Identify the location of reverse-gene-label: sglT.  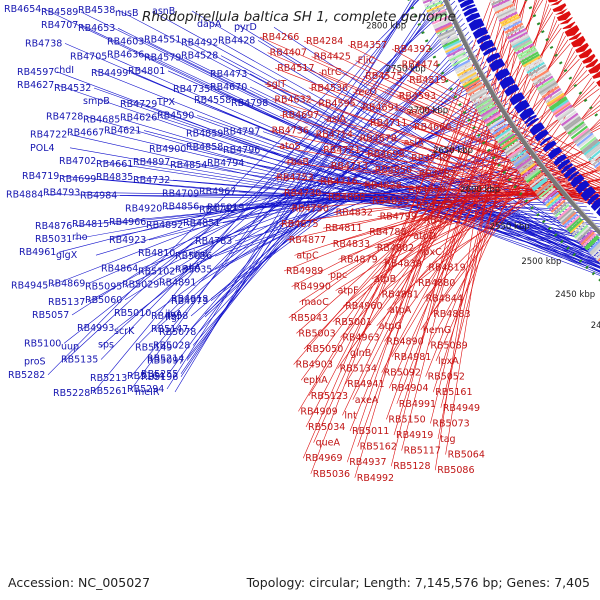
(277, 84).